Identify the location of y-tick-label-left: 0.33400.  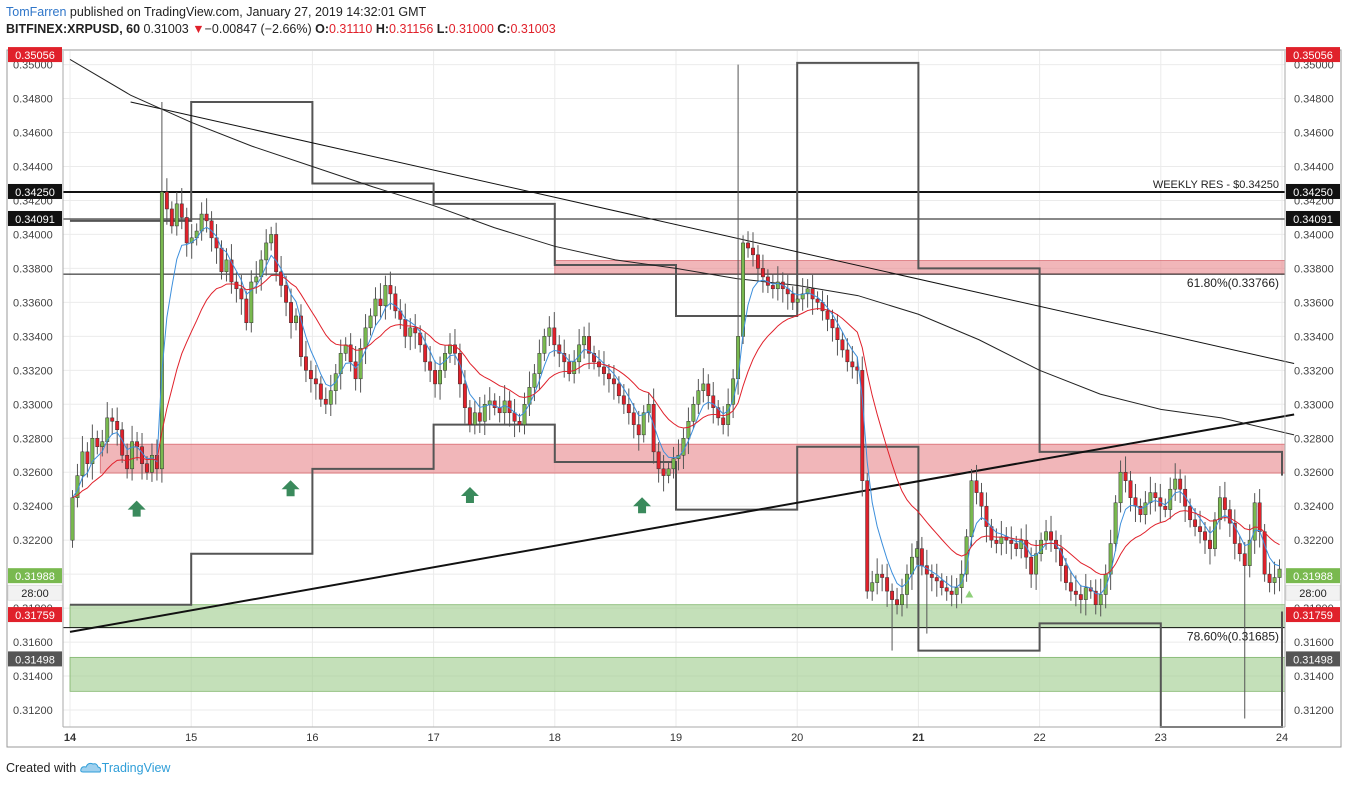
(33, 337).